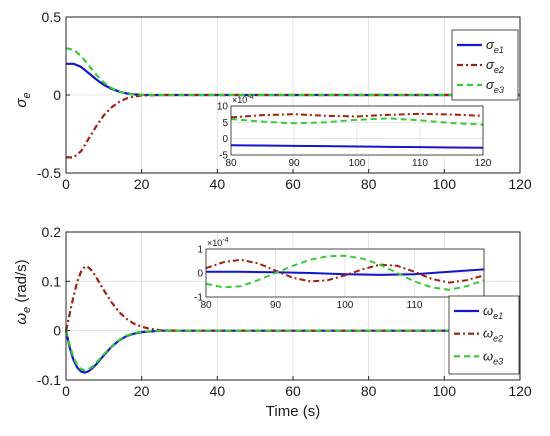 This screenshot has height=436, width=550. Describe the element at coordinates (200, 250) in the screenshot. I see `inset-y-tick-label: 1` at that location.